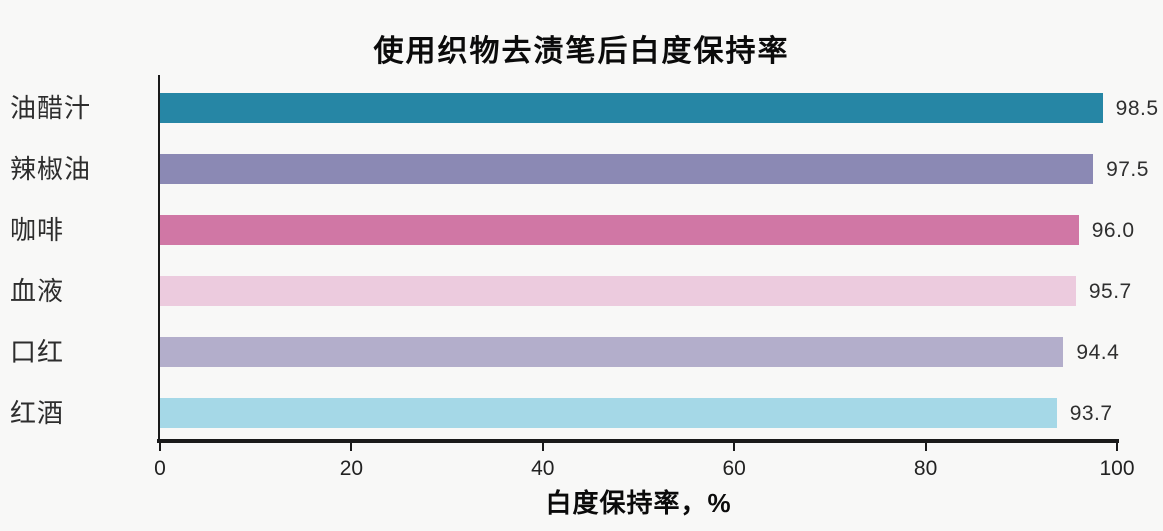 This screenshot has height=531, width=1163. What do you see at coordinates (638, 503) in the screenshot?
I see `x-axis-title: 白度保持率，%` at bounding box center [638, 503].